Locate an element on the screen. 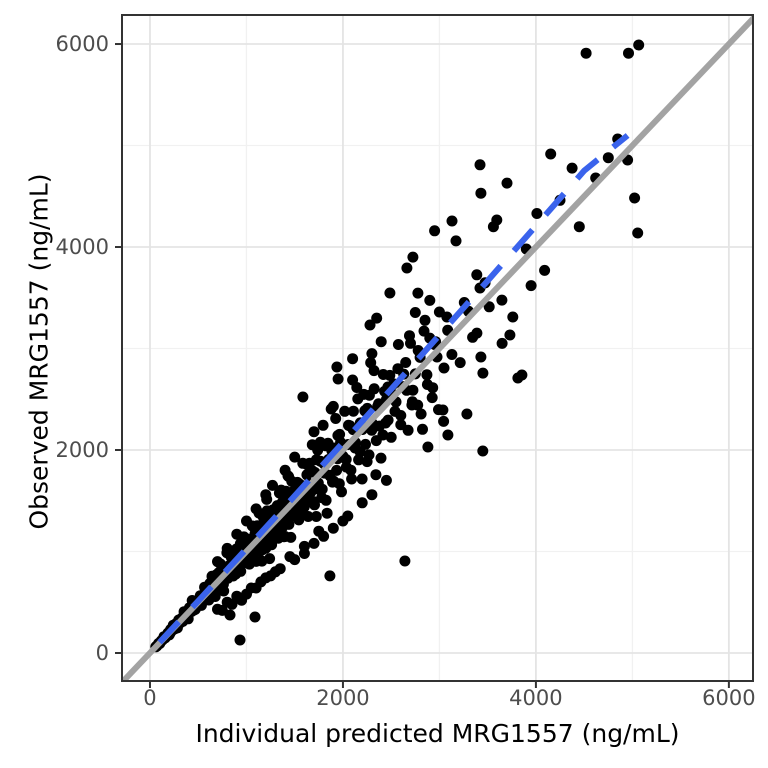  x-tick-label: 2000 is located at coordinates (342, 698).